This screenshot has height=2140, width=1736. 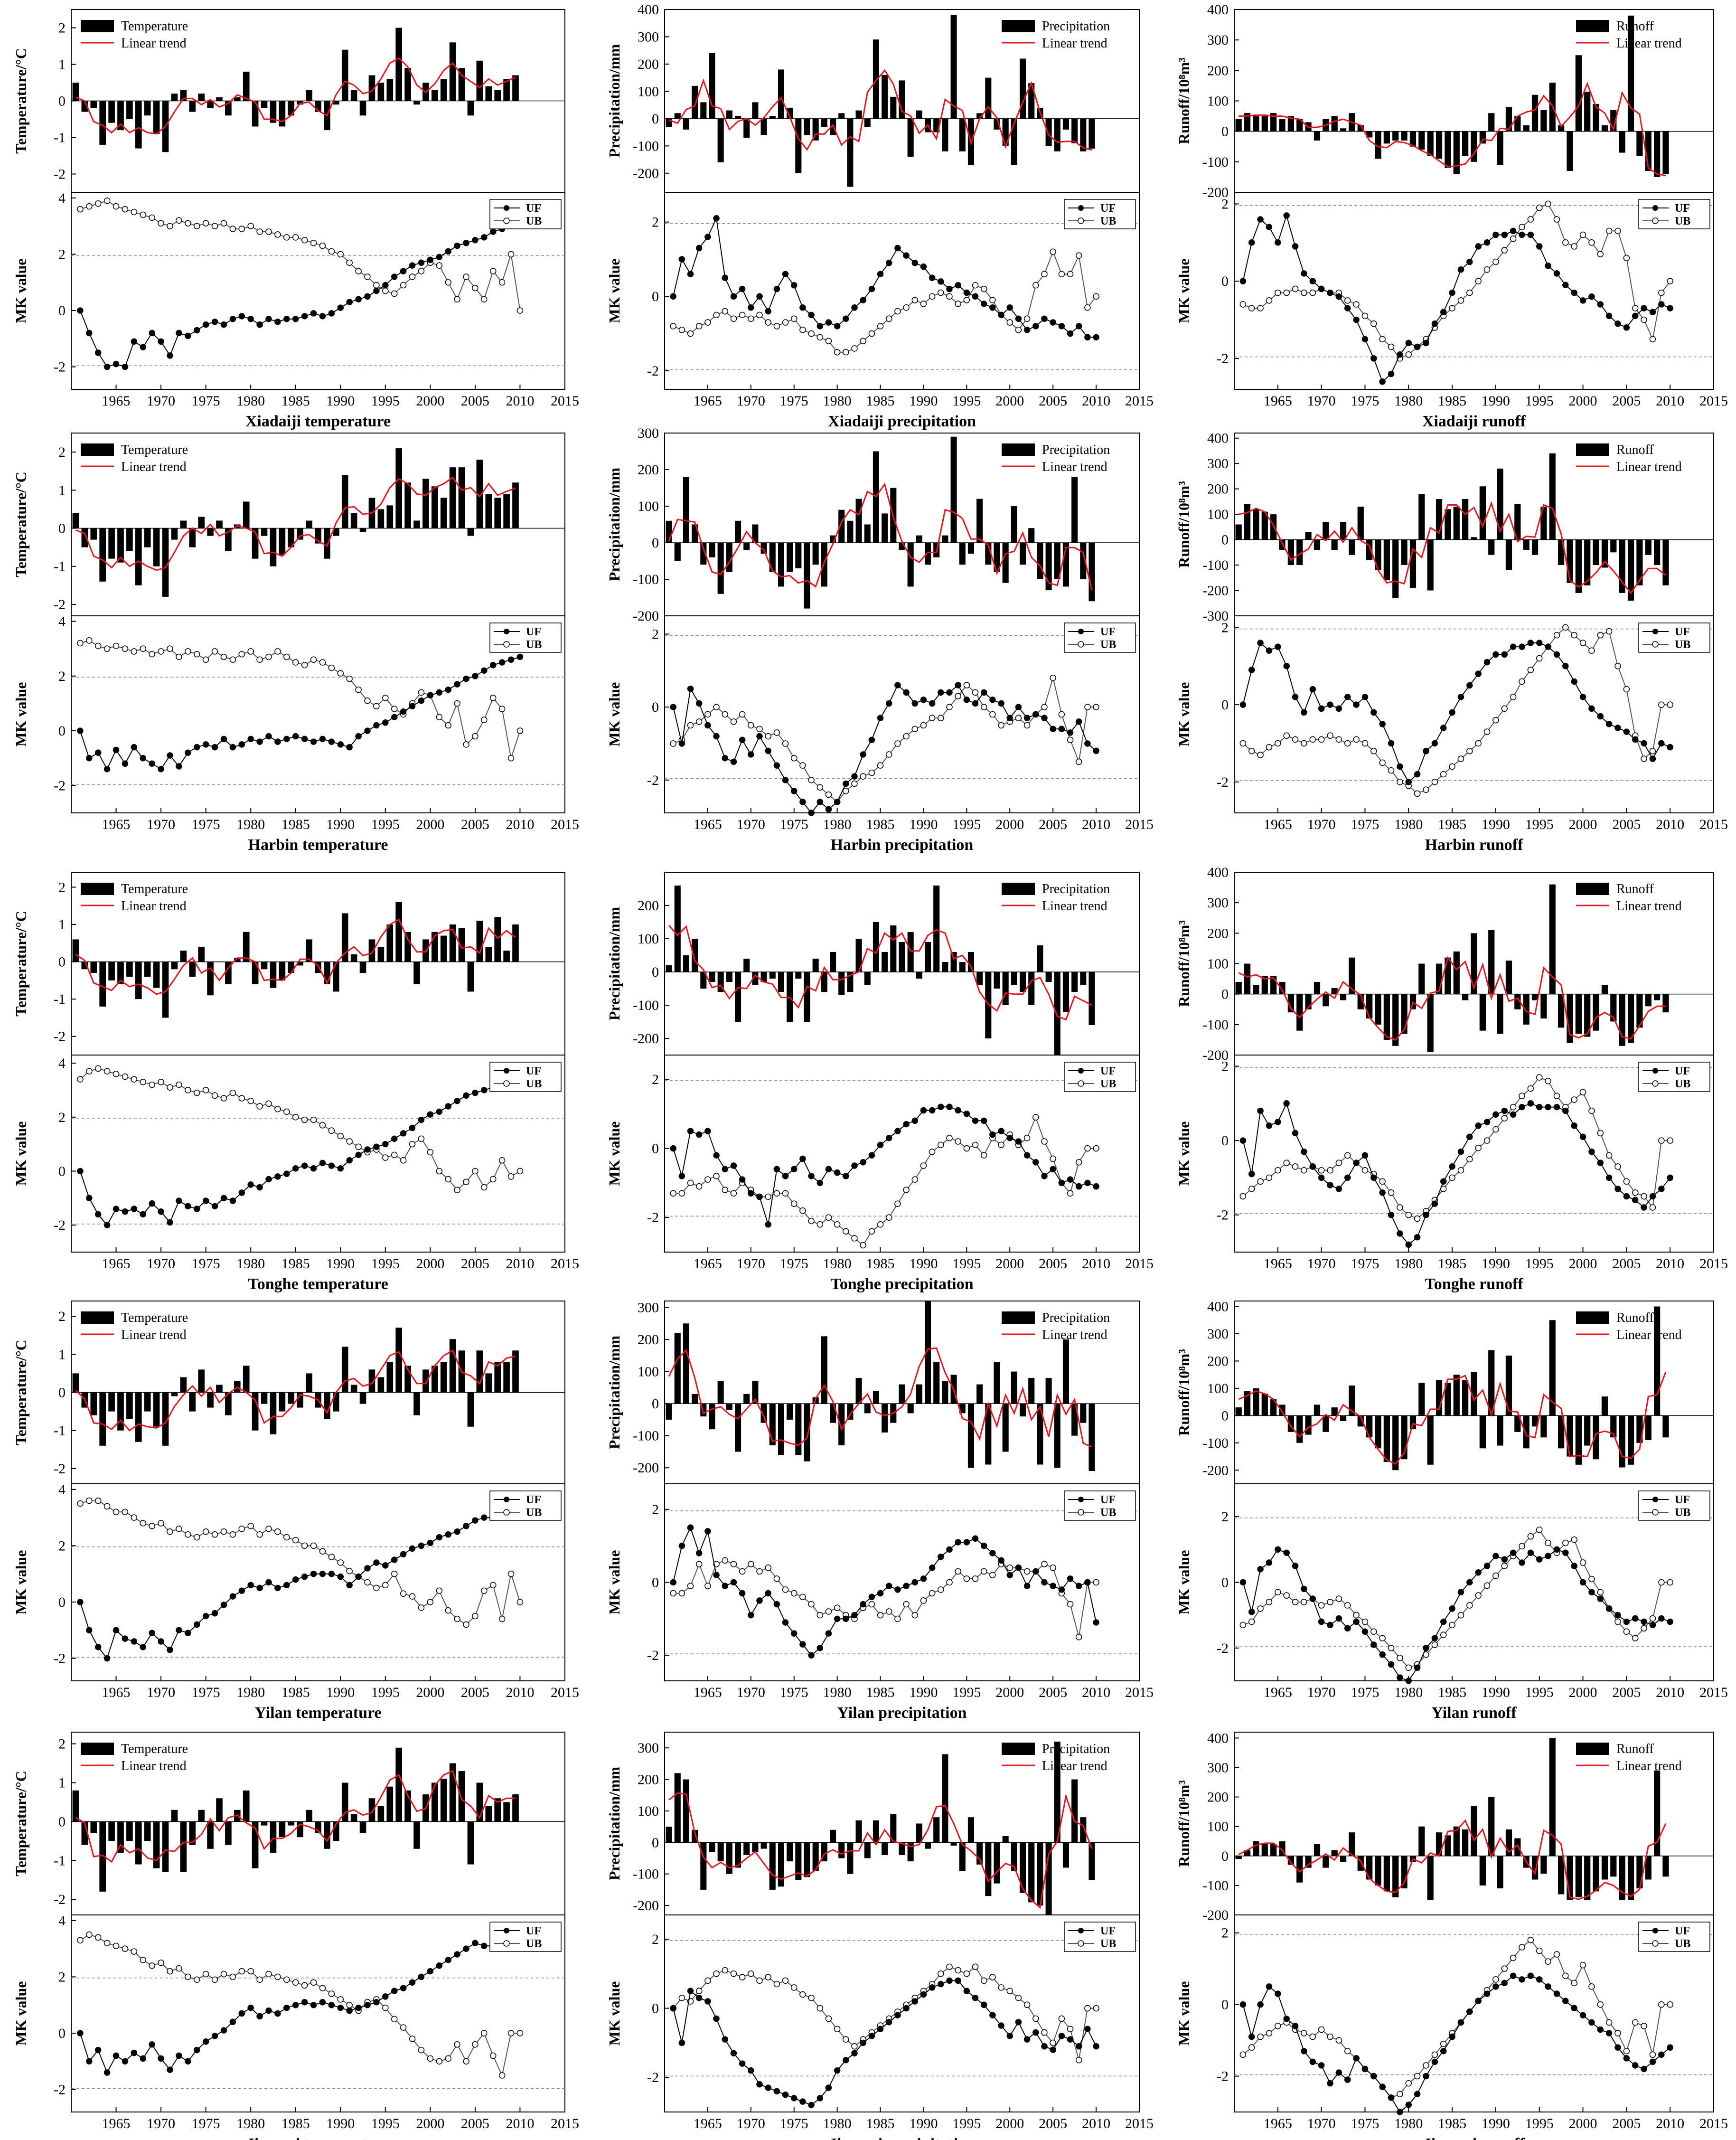 What do you see at coordinates (1218, 1334) in the screenshot?
I see `y-tick-label: 300` at bounding box center [1218, 1334].